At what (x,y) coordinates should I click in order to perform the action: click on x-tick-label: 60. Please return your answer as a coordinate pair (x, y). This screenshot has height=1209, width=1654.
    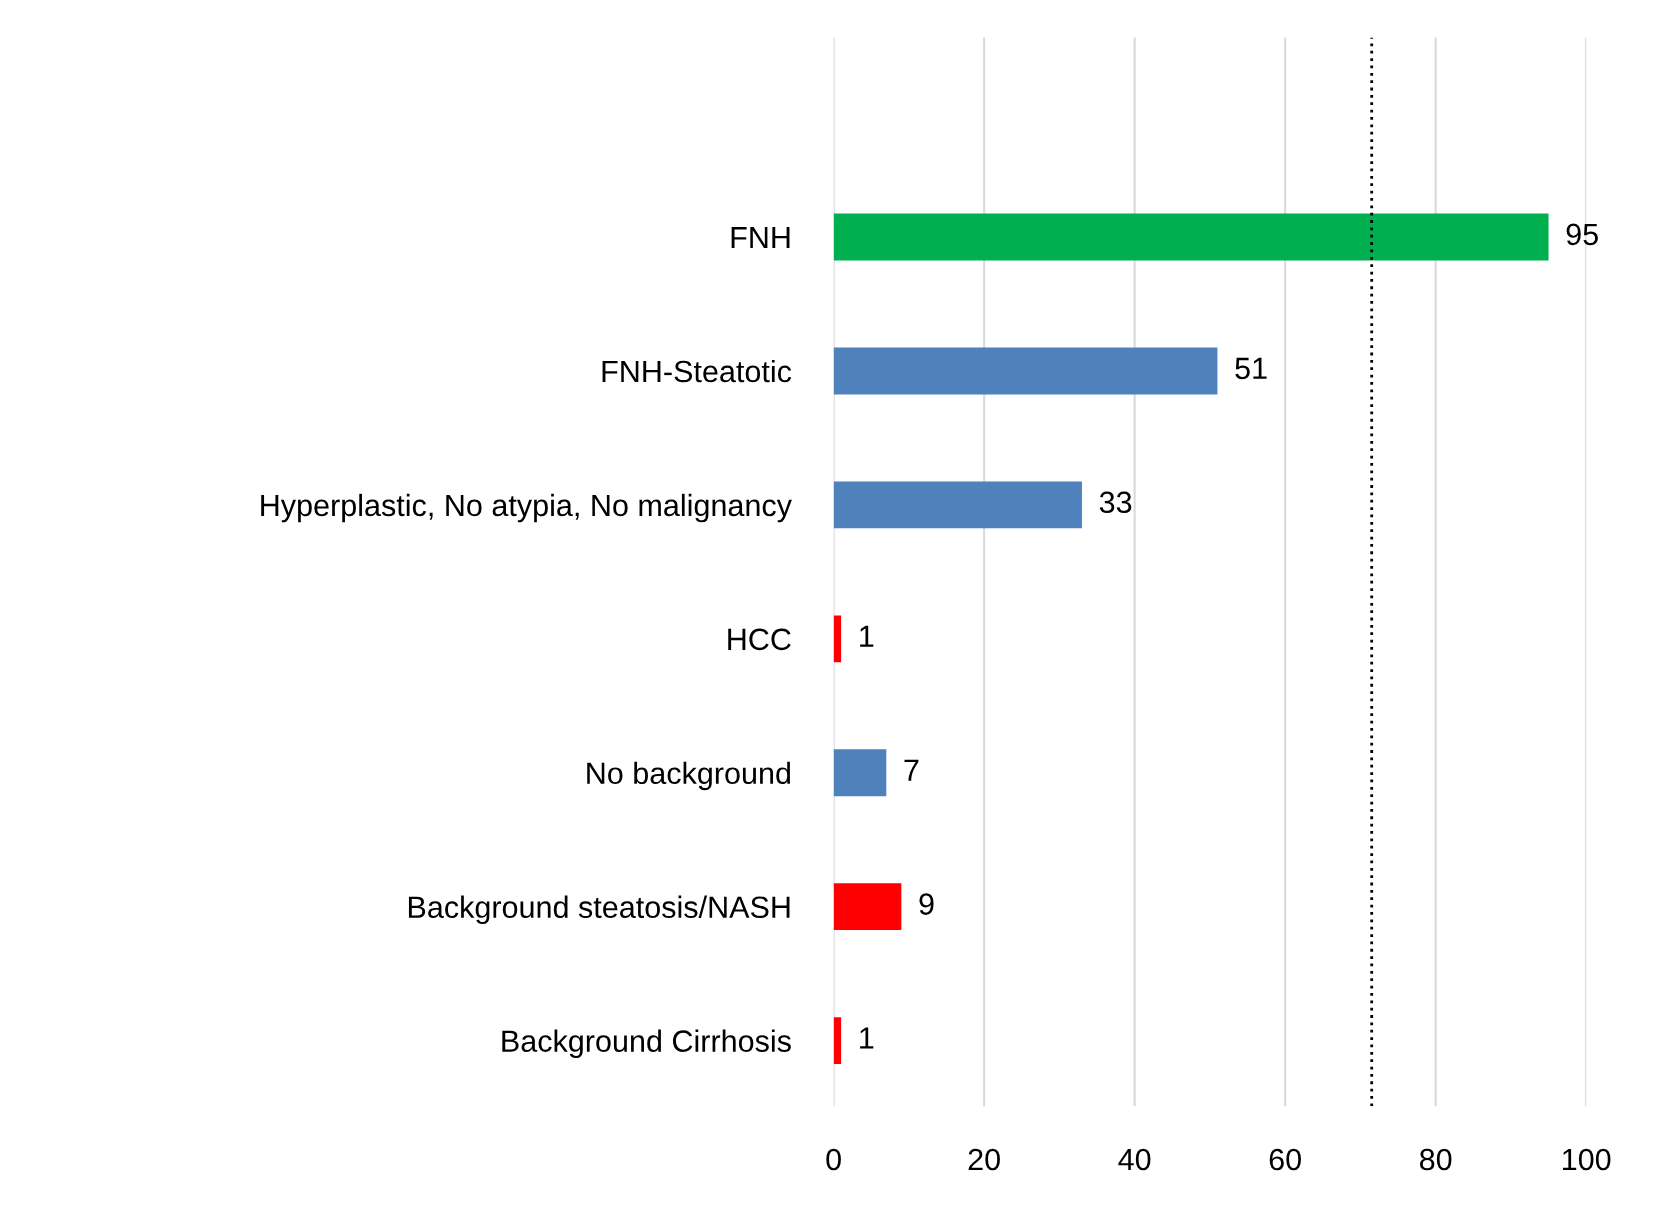
    Looking at the image, I should click on (1285, 1159).